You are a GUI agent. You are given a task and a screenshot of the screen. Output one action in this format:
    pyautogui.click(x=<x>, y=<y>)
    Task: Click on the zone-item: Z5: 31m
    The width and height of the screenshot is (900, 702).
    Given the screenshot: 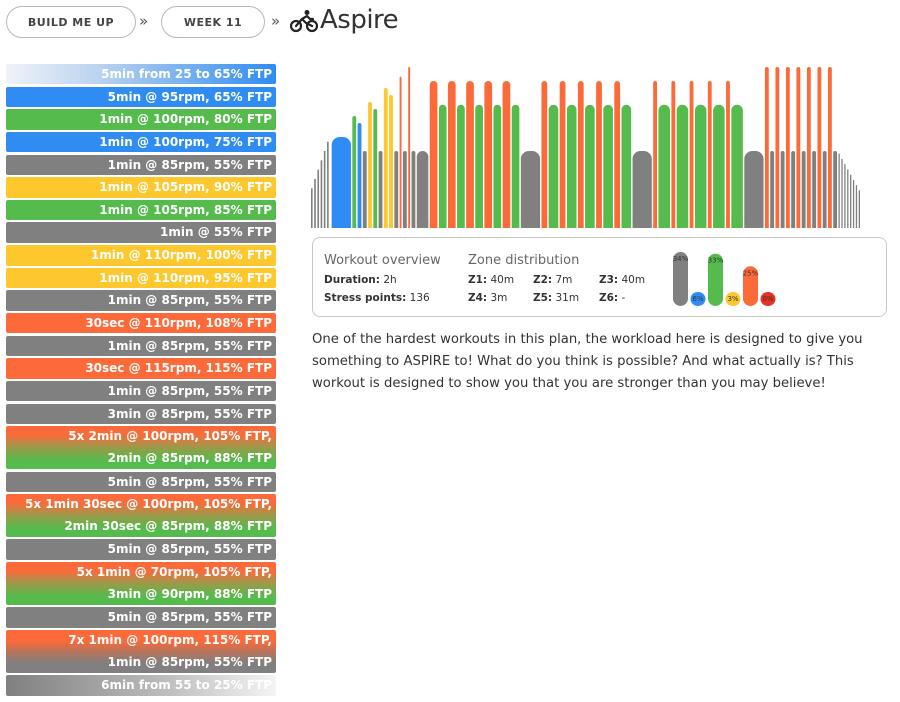 What is the action you would take?
    pyautogui.click(x=556, y=298)
    